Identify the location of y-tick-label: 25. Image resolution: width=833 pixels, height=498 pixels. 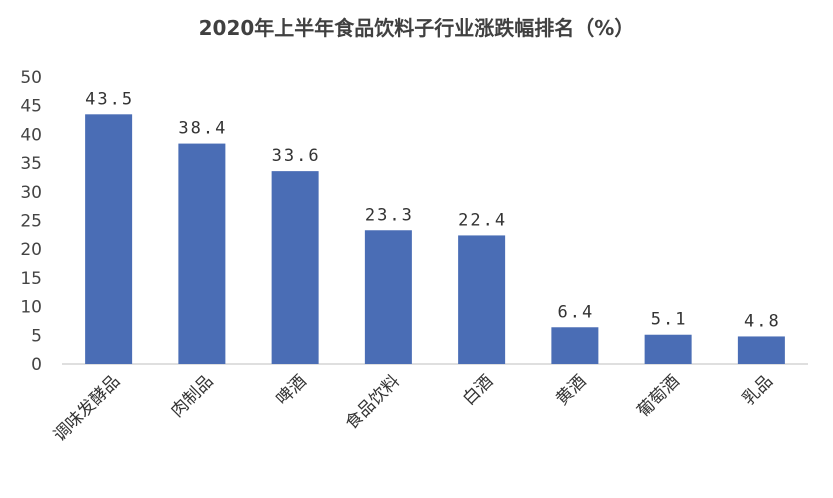
(31, 222).